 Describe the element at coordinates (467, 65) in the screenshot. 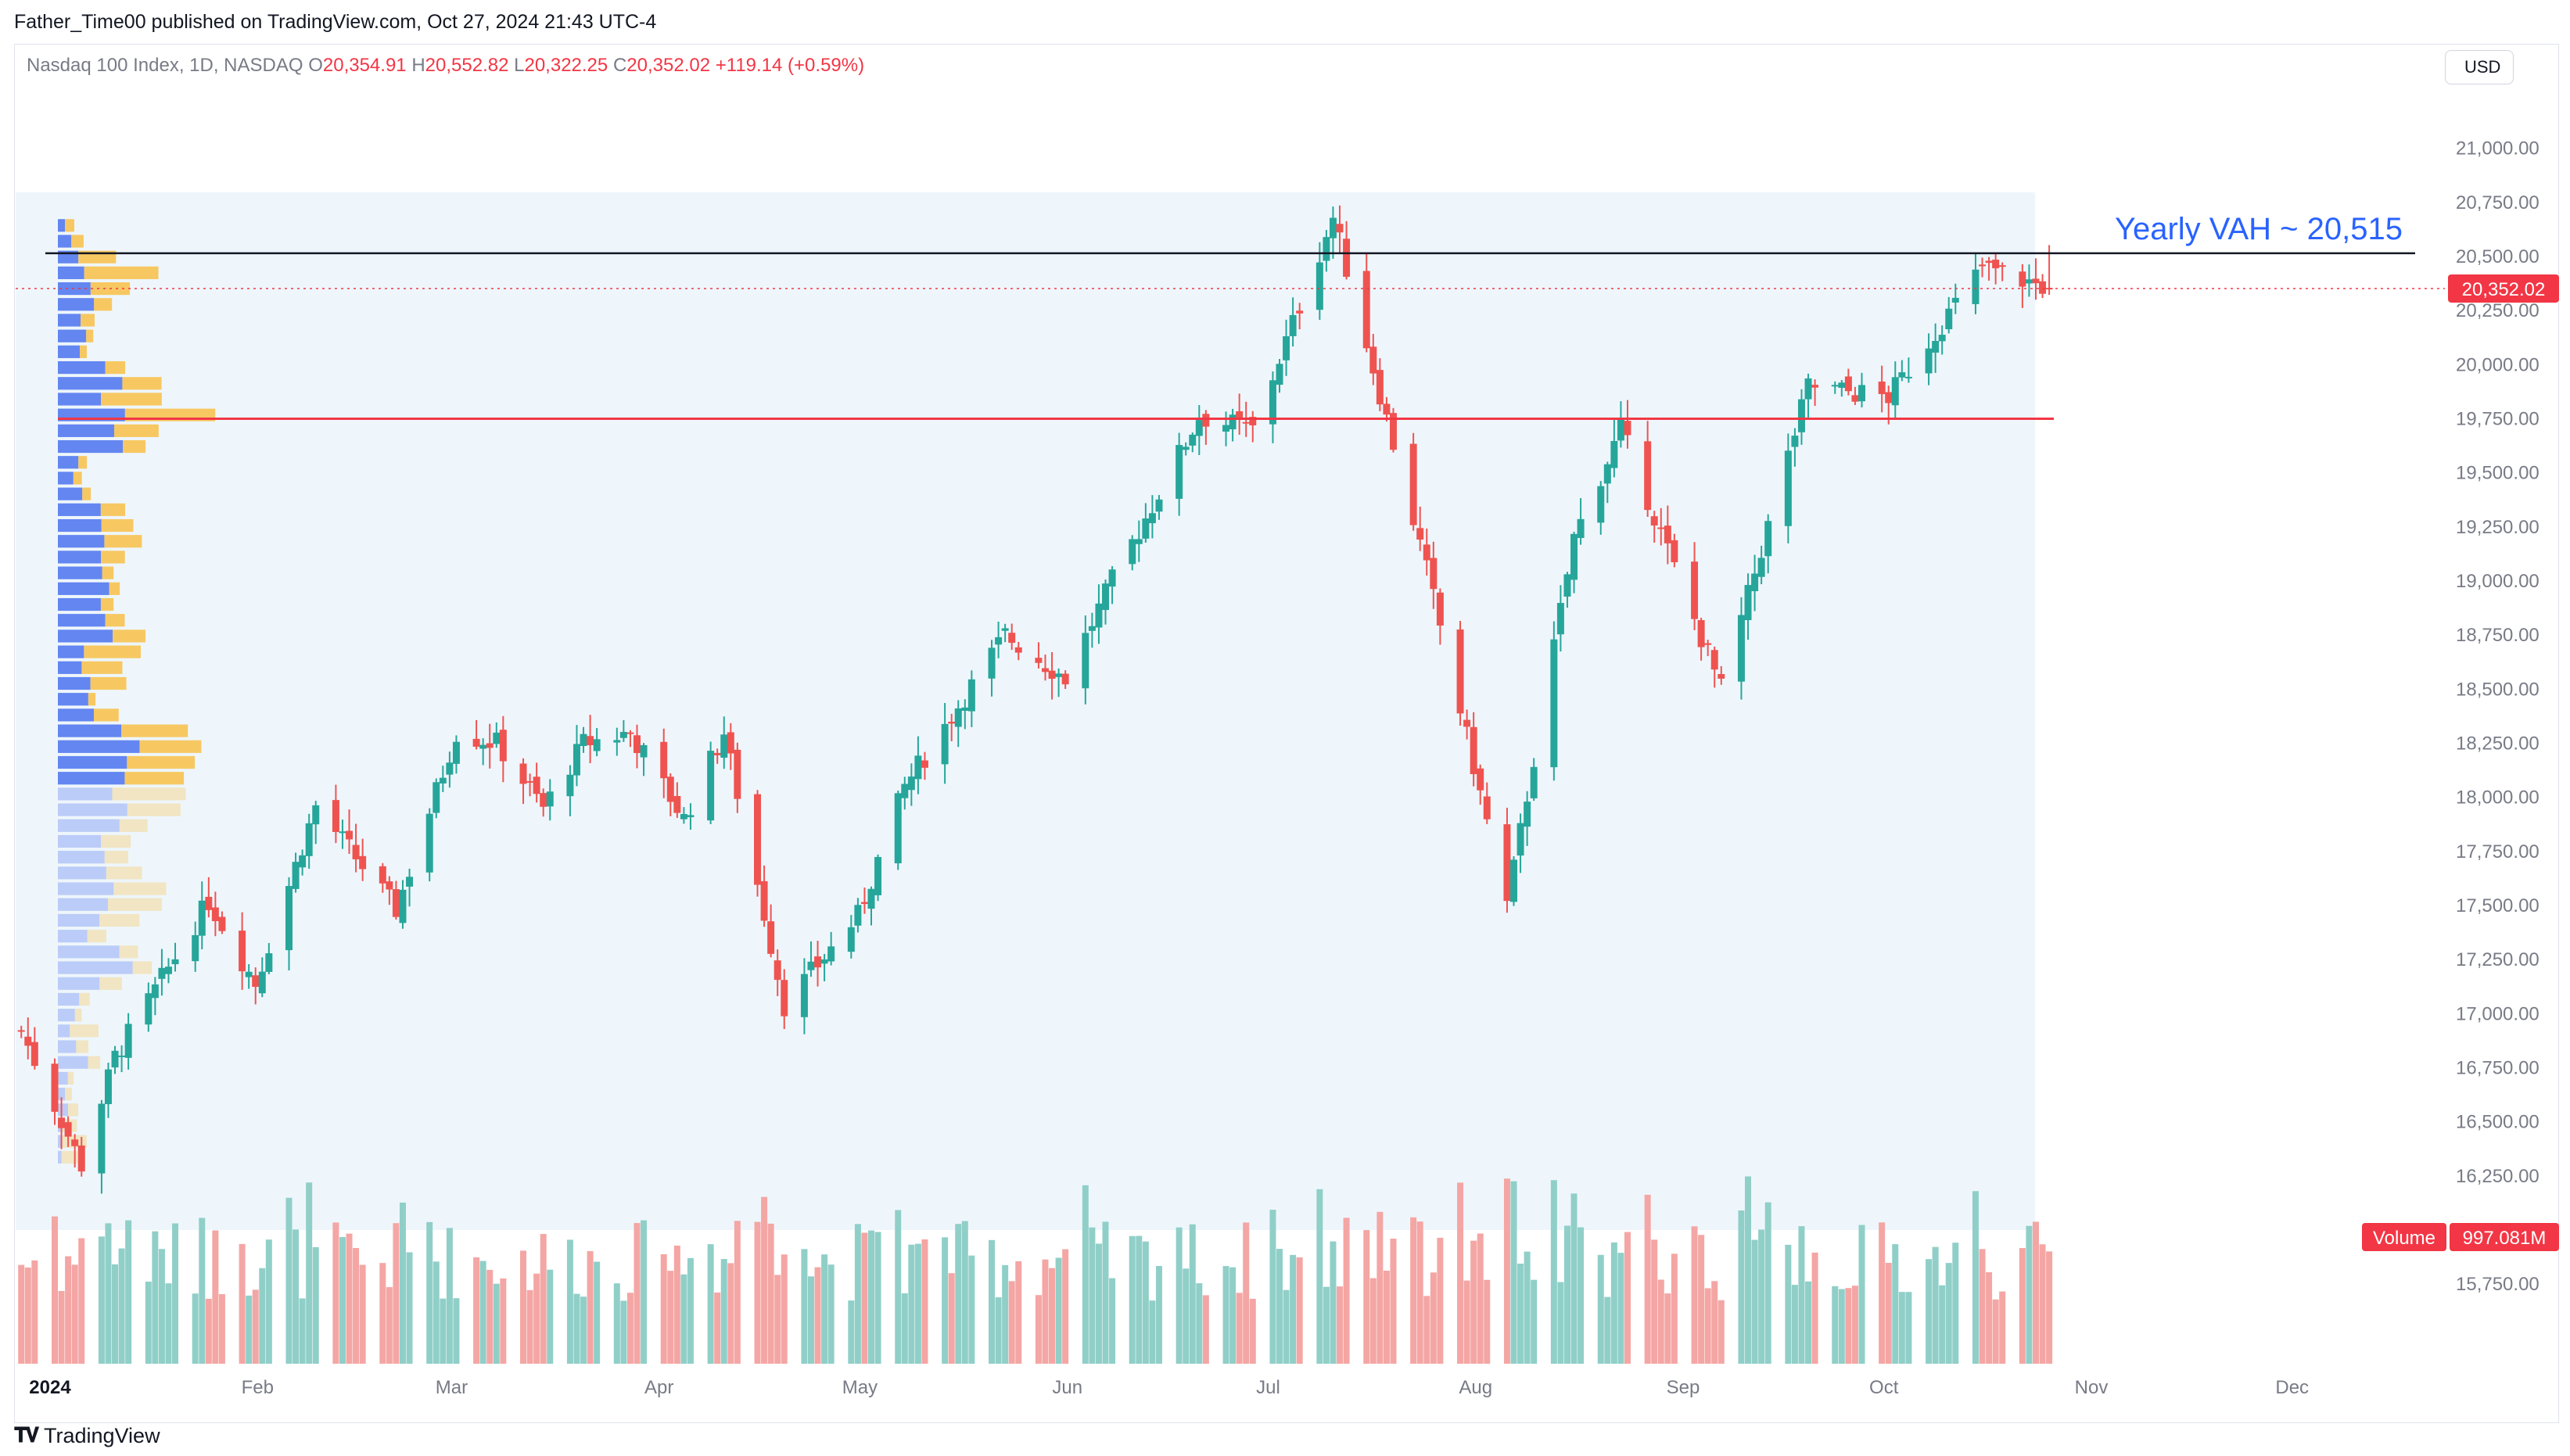

I see `high-value: 20,552.82` at that location.